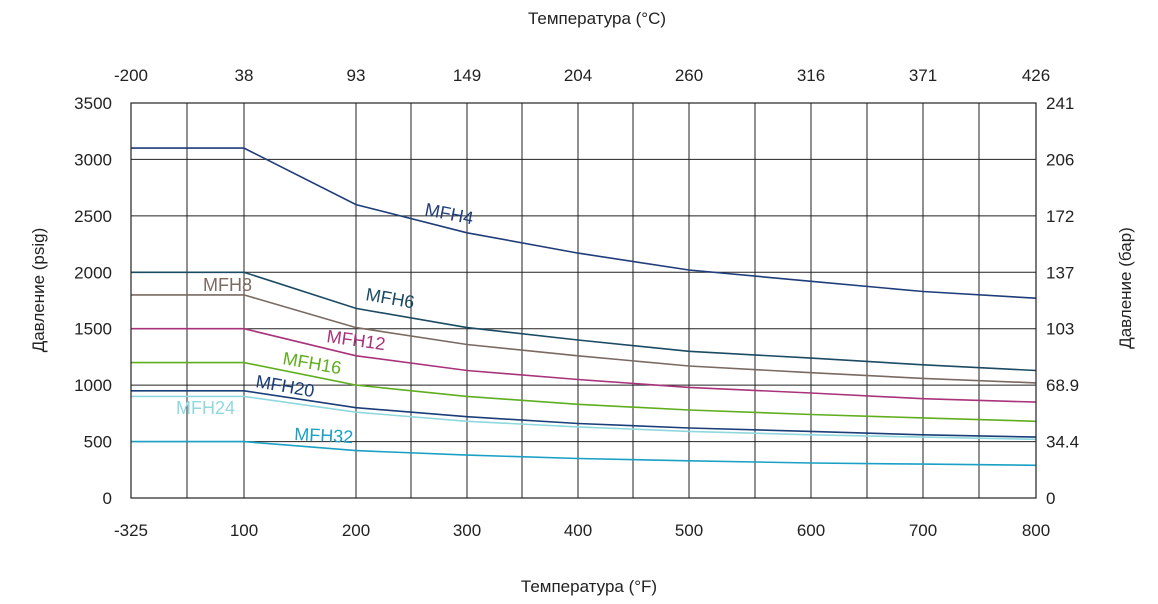  Describe the element at coordinates (93, 159) in the screenshot. I see `y-tick-label-left: 3000` at that location.